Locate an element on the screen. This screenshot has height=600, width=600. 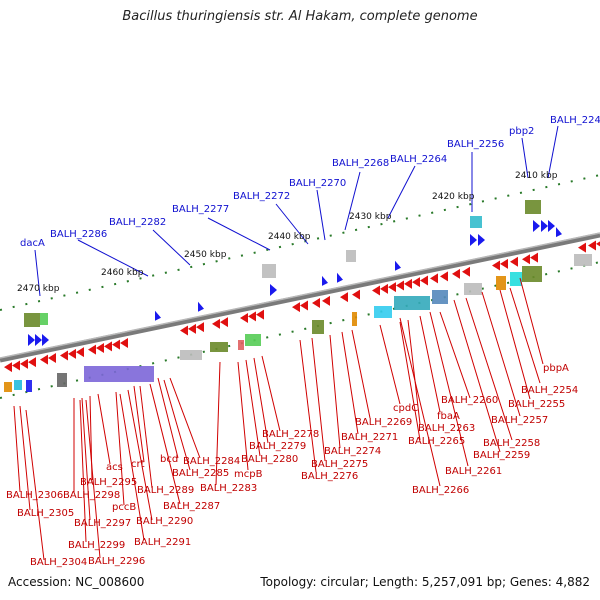
label-BALH_2306: BALH_2306 is located at coordinates (34, 495).